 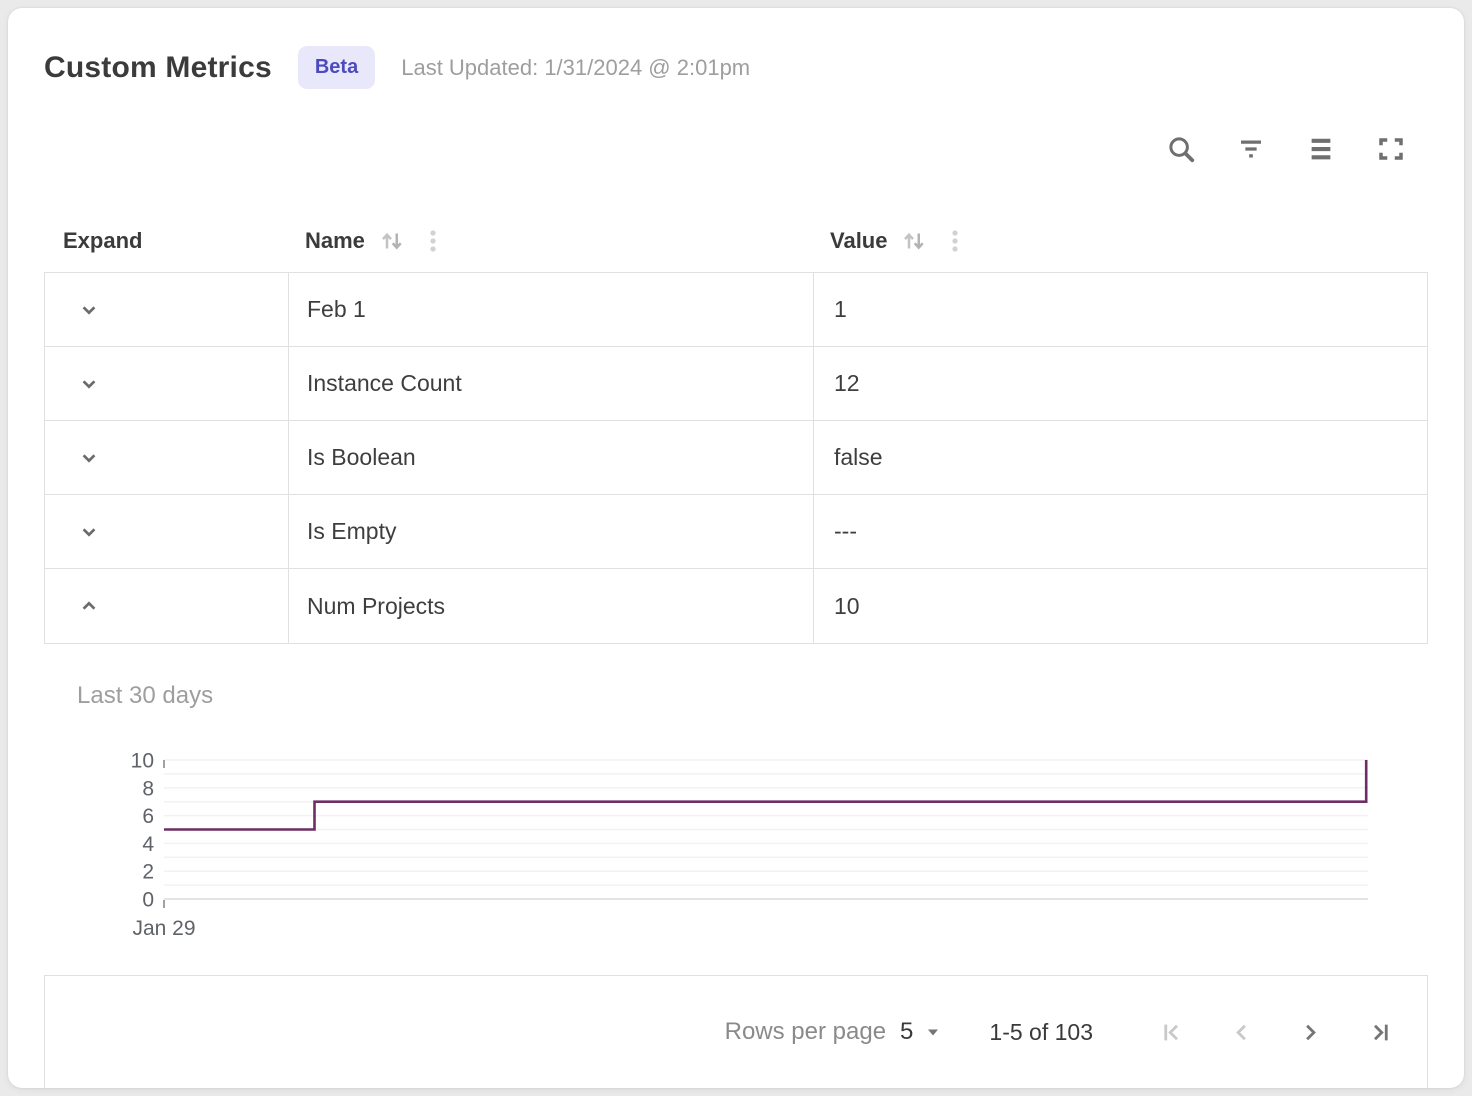 I want to click on metric-history-chart: 0 2 4 6 8 10 Jan 29, so click(x=749, y=845).